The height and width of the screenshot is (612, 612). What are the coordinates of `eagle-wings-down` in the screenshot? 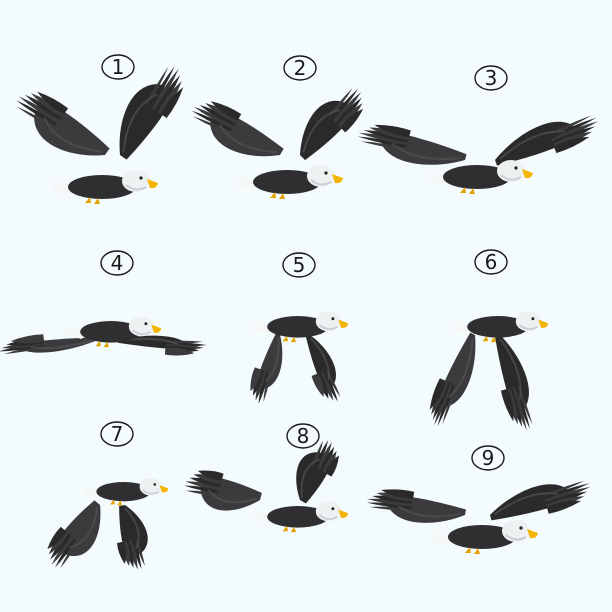 It's located at (299, 357).